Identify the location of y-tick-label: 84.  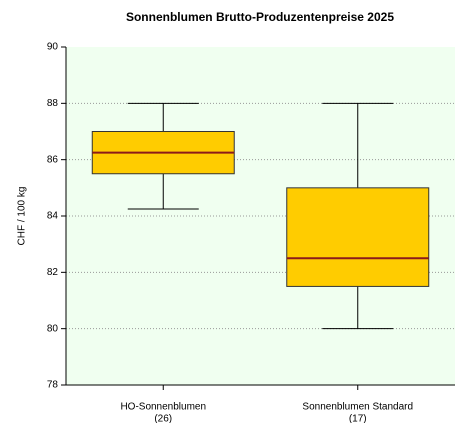
(53, 216).